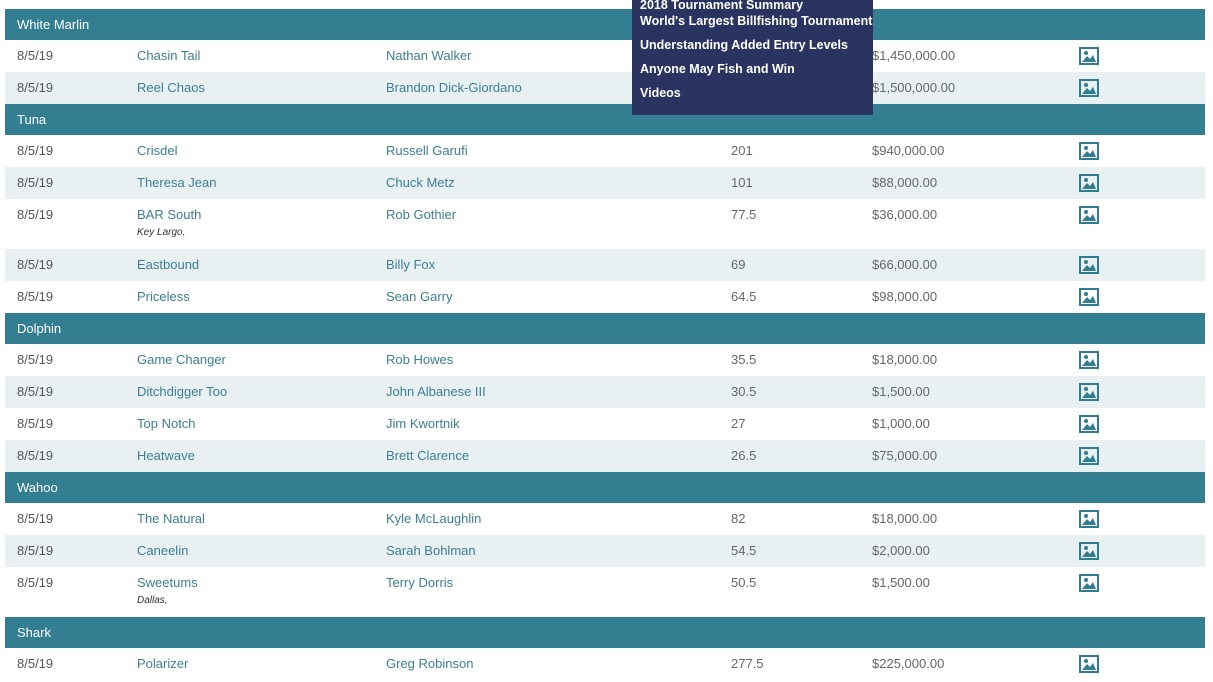 The height and width of the screenshot is (682, 1213). What do you see at coordinates (419, 296) in the screenshot?
I see `angler-name-link: Sean Garry` at bounding box center [419, 296].